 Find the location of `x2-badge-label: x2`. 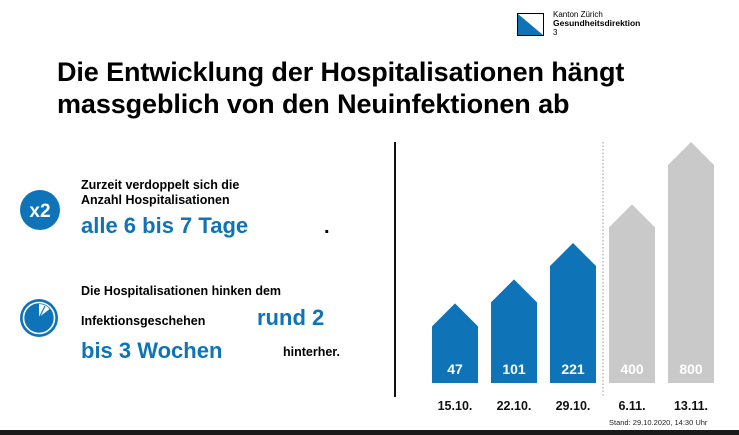

x2-badge-label: x2 is located at coordinates (39, 211).